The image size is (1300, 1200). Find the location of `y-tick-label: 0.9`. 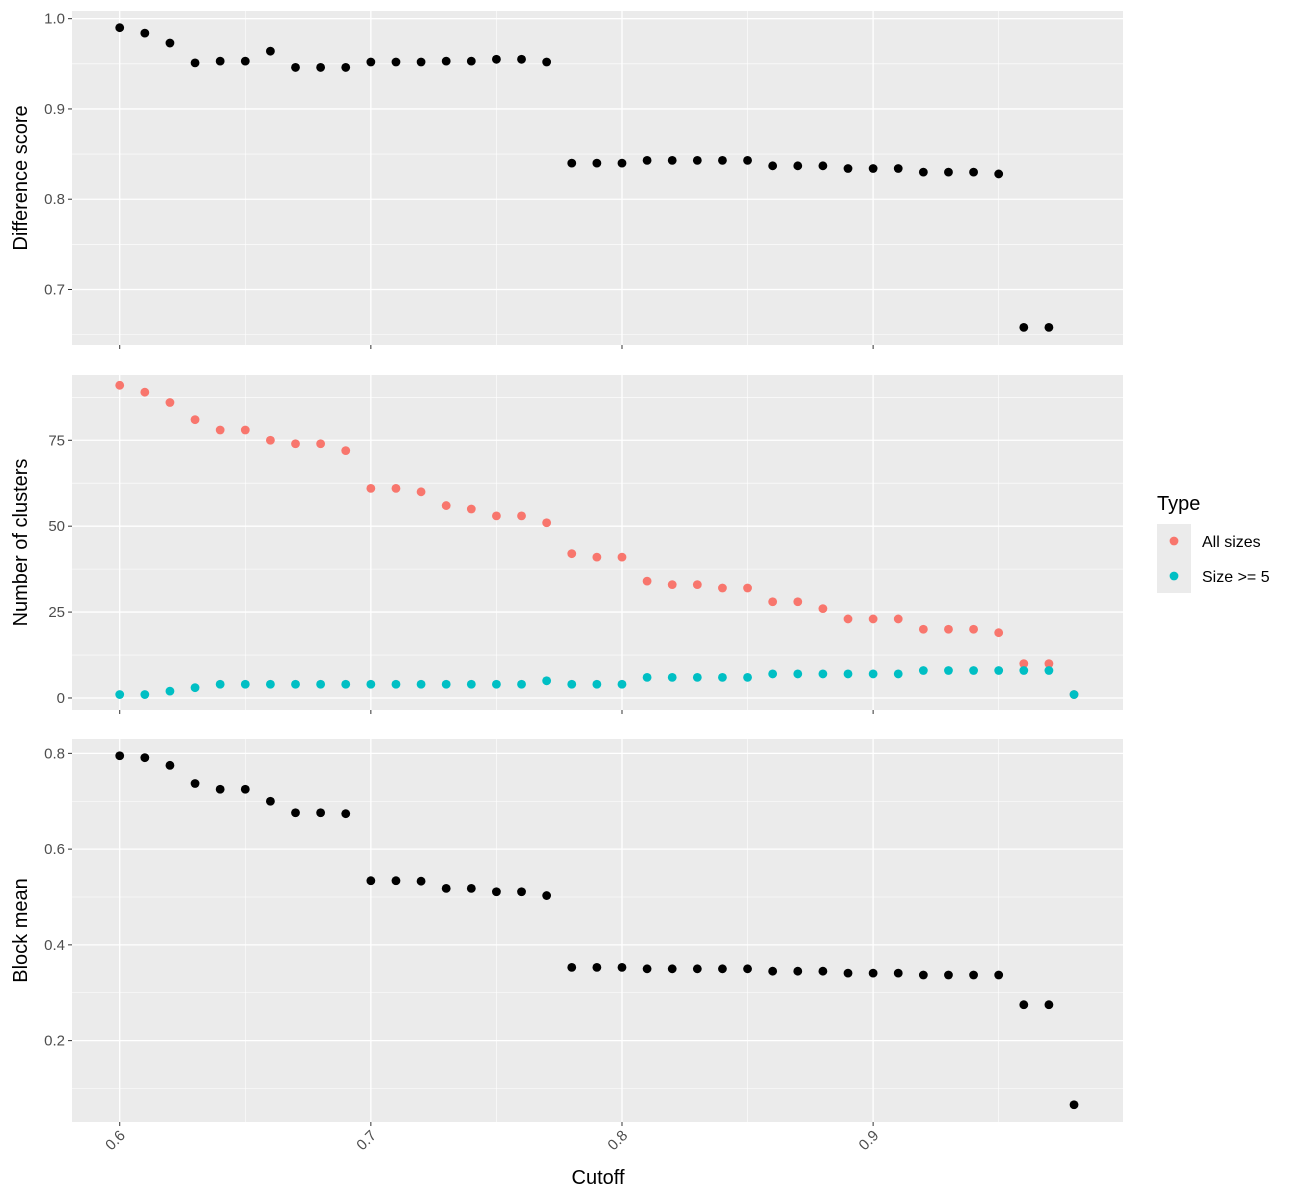

y-tick-label: 0.9 is located at coordinates (54, 109).